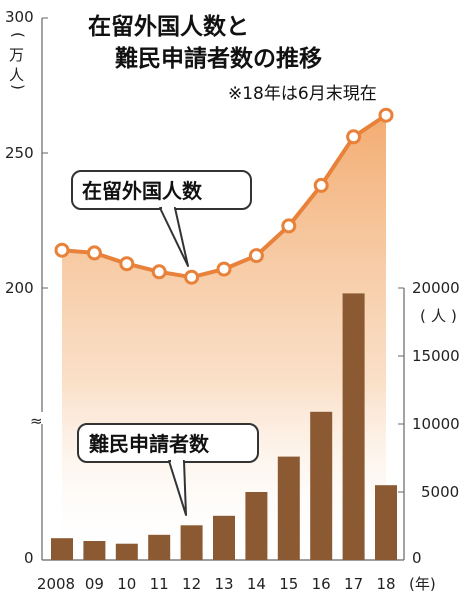  I want to click on line-series-label: 在留外国人数, so click(142, 191).